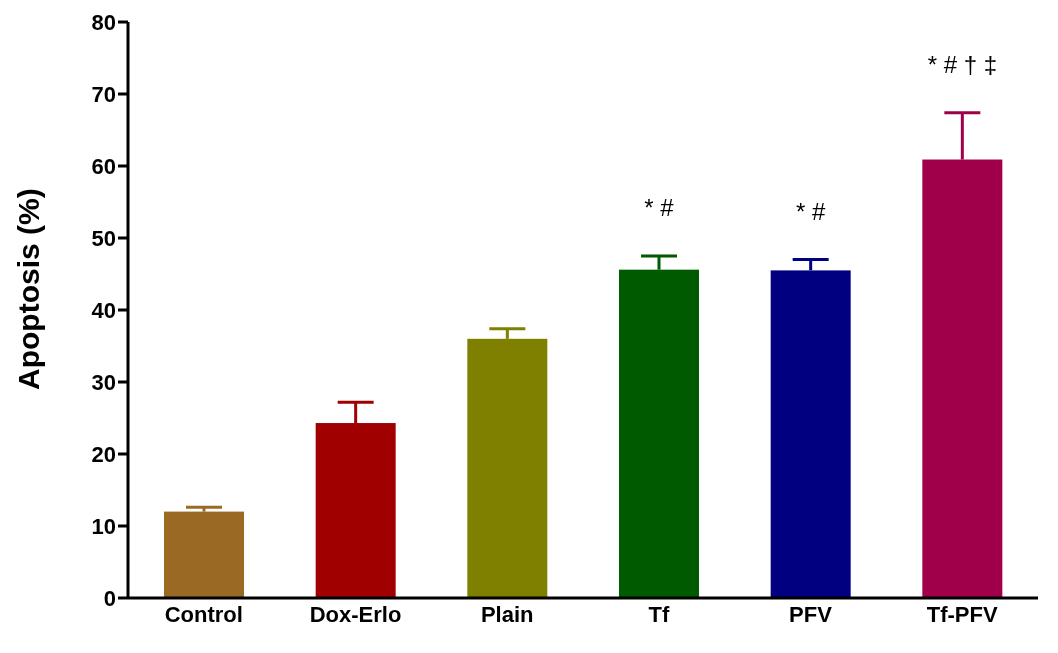  What do you see at coordinates (962, 64) in the screenshot?
I see `annotation: * # † ‡` at bounding box center [962, 64].